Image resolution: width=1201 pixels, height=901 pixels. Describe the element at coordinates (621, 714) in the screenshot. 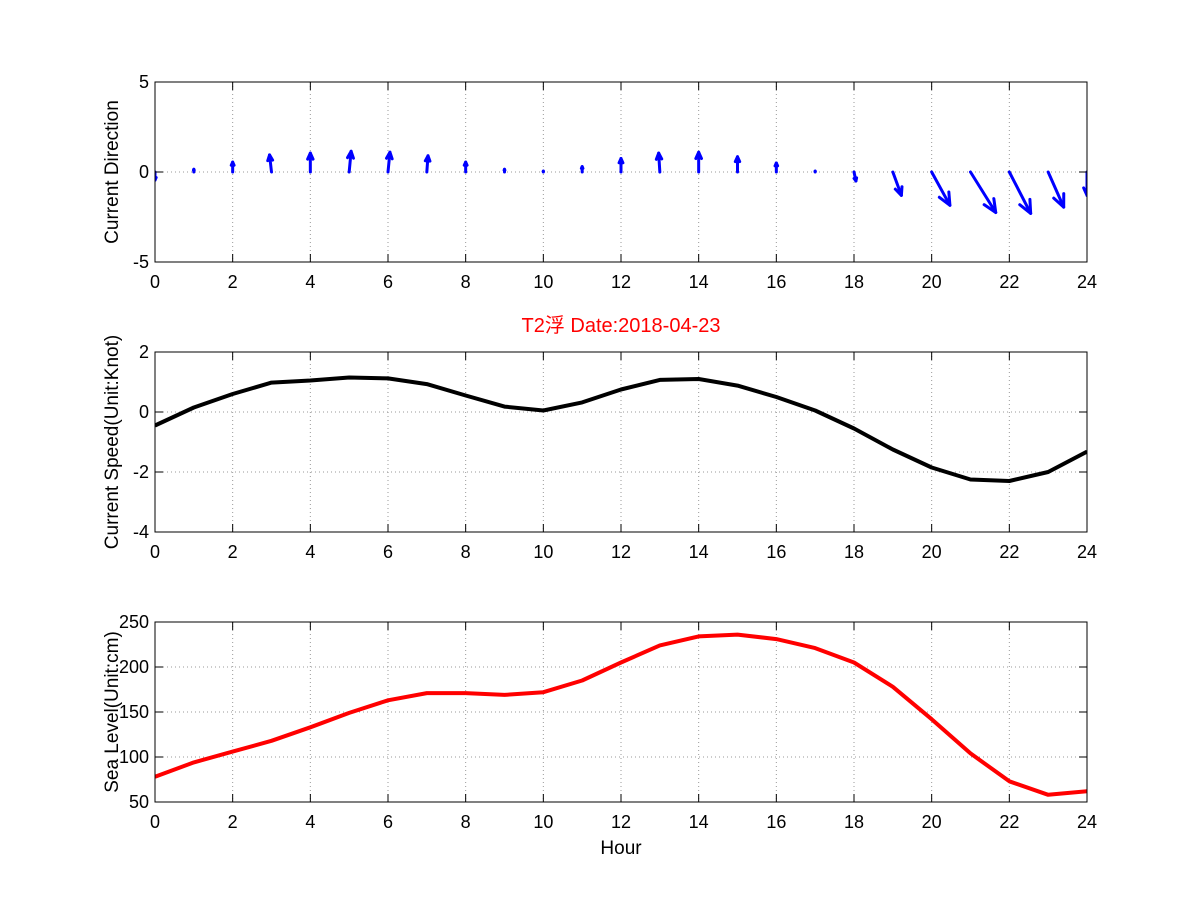

I see `sea-level-data` at that location.